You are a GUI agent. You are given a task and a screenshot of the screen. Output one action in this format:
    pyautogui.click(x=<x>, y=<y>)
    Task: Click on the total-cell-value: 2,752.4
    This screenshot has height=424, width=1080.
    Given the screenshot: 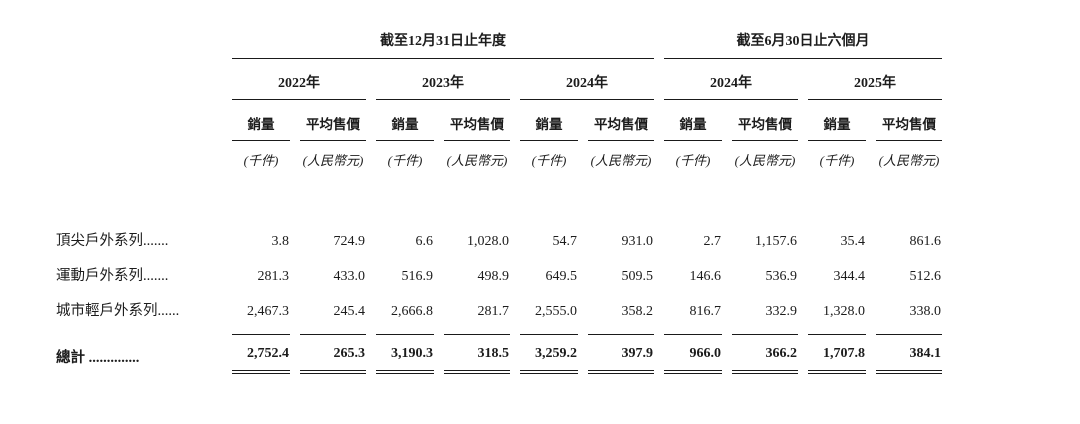 What is the action you would take?
    pyautogui.click(x=261, y=354)
    